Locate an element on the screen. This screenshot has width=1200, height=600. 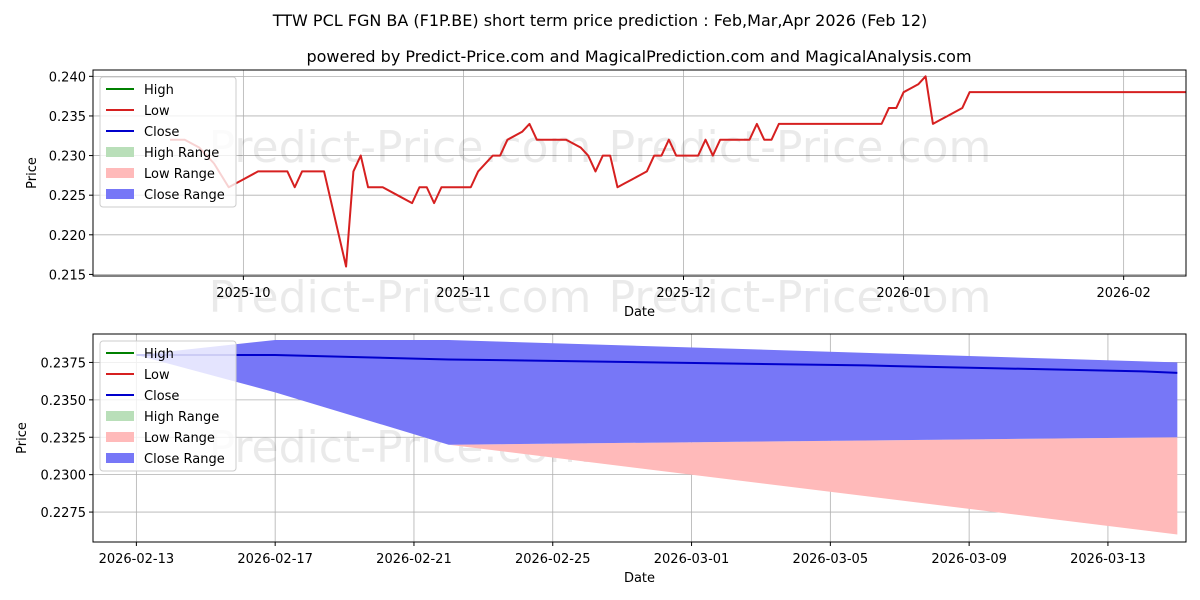
x-tick-label: 2026-02-25 is located at coordinates (553, 559).